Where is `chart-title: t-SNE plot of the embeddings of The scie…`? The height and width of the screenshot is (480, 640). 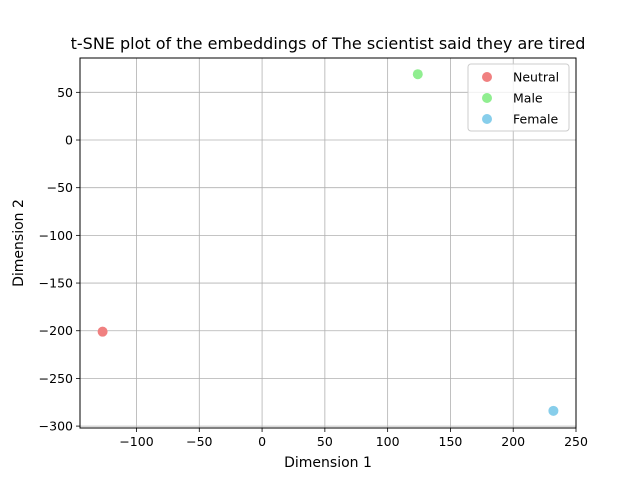
chart-title: t-SNE plot of the embeddings of The scie… is located at coordinates (328, 43).